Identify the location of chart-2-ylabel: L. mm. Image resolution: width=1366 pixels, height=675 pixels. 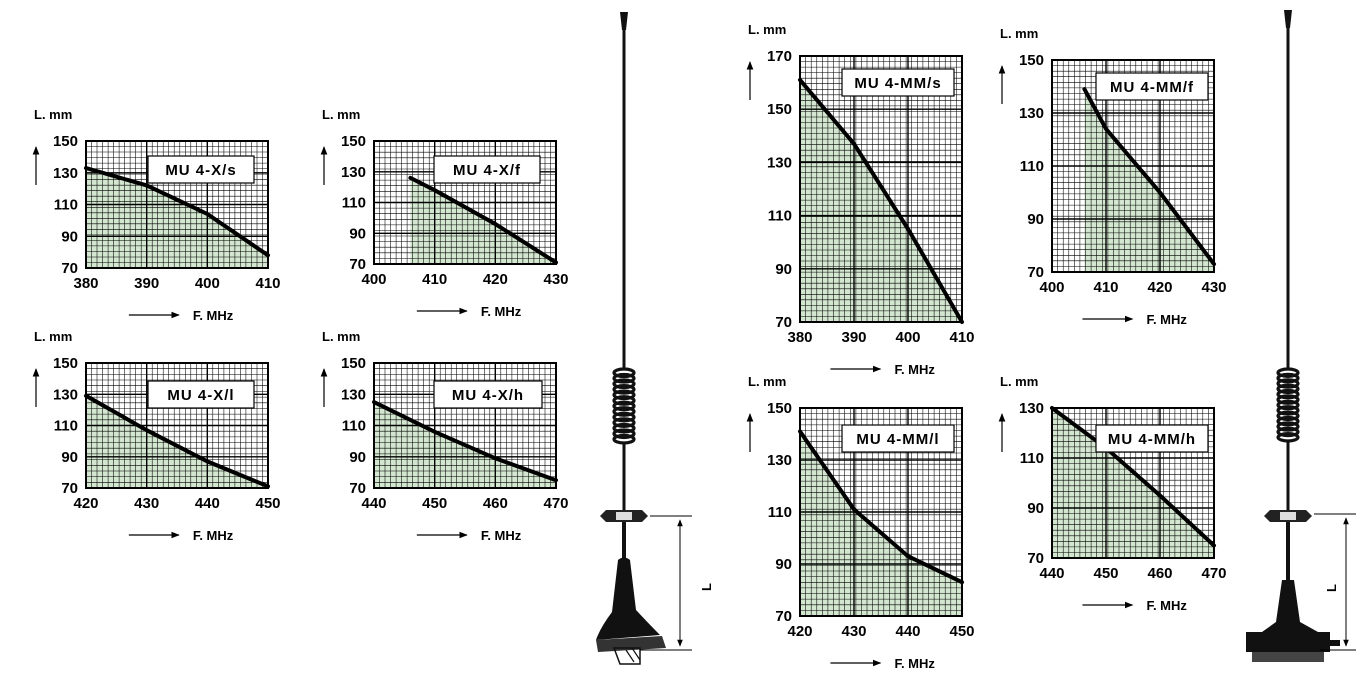
(341, 114).